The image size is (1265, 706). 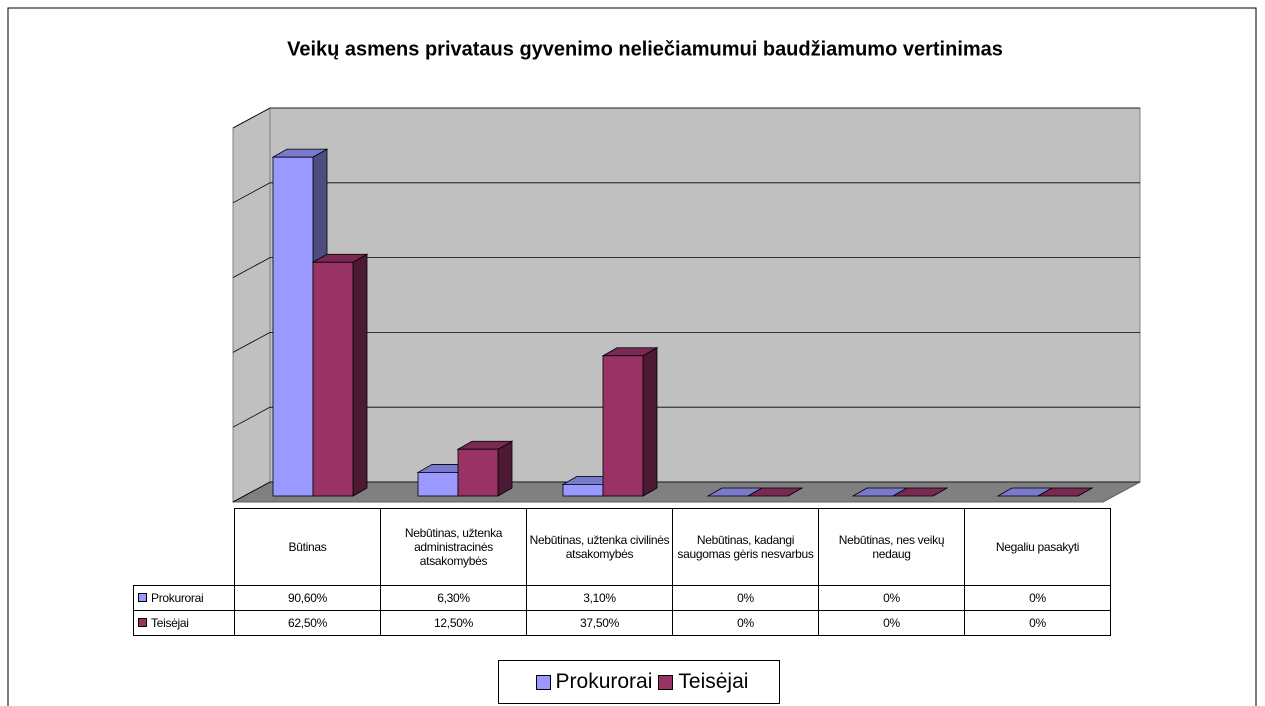 I want to click on series-name: Prokurorai, so click(x=177, y=598).